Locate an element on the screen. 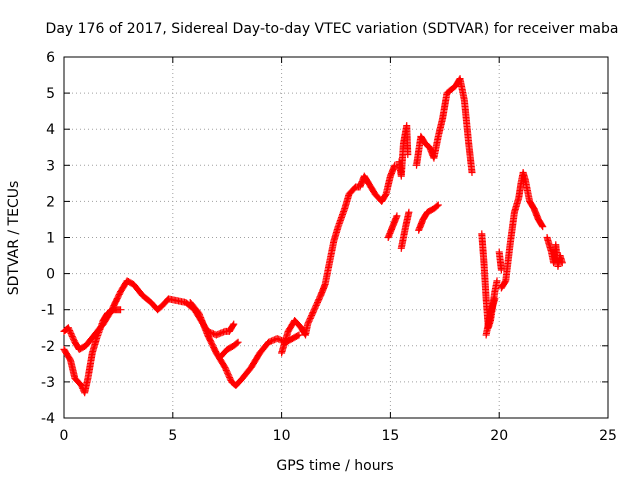  y-tick-label: 6 is located at coordinates (50, 58).